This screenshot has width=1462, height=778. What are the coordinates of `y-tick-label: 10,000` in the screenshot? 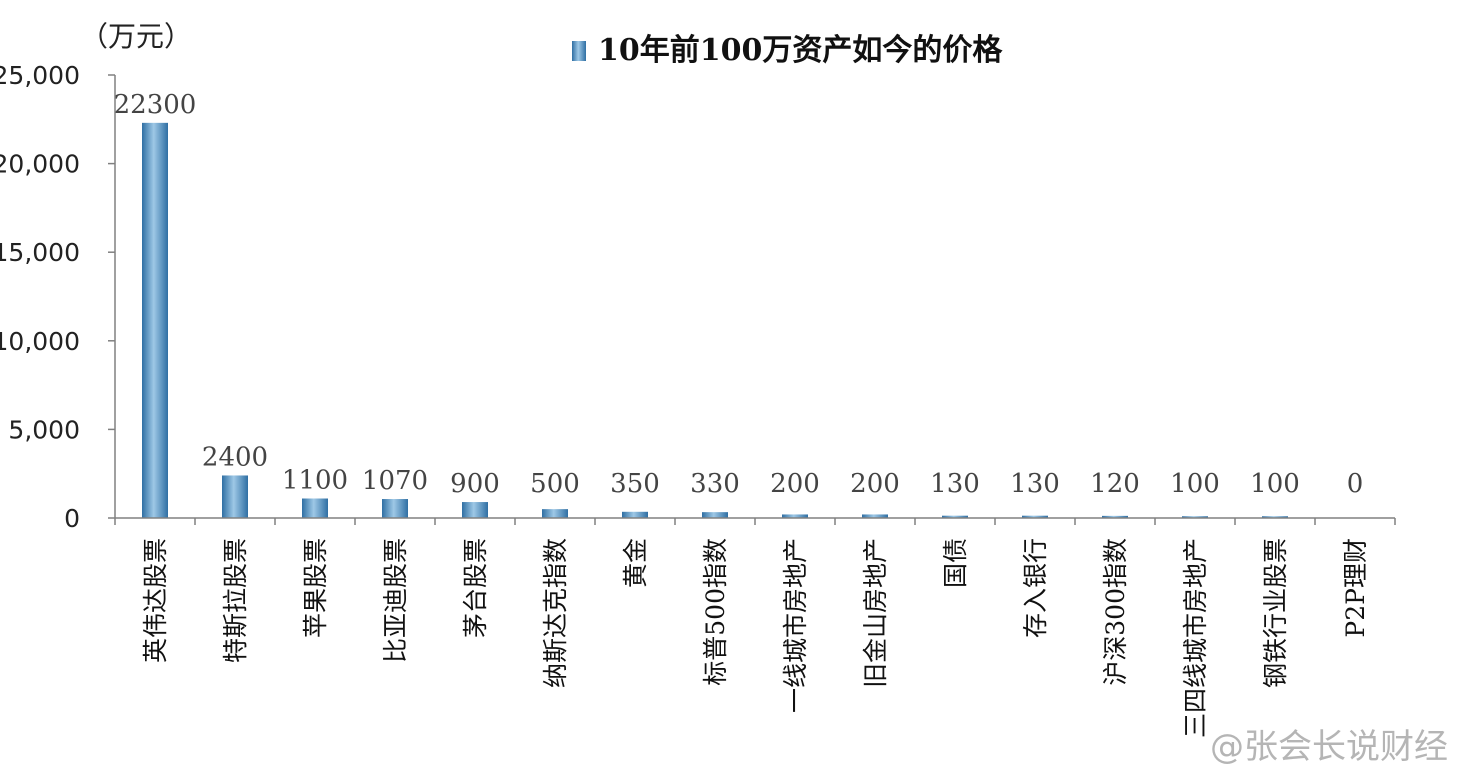 It's located at (40, 341).